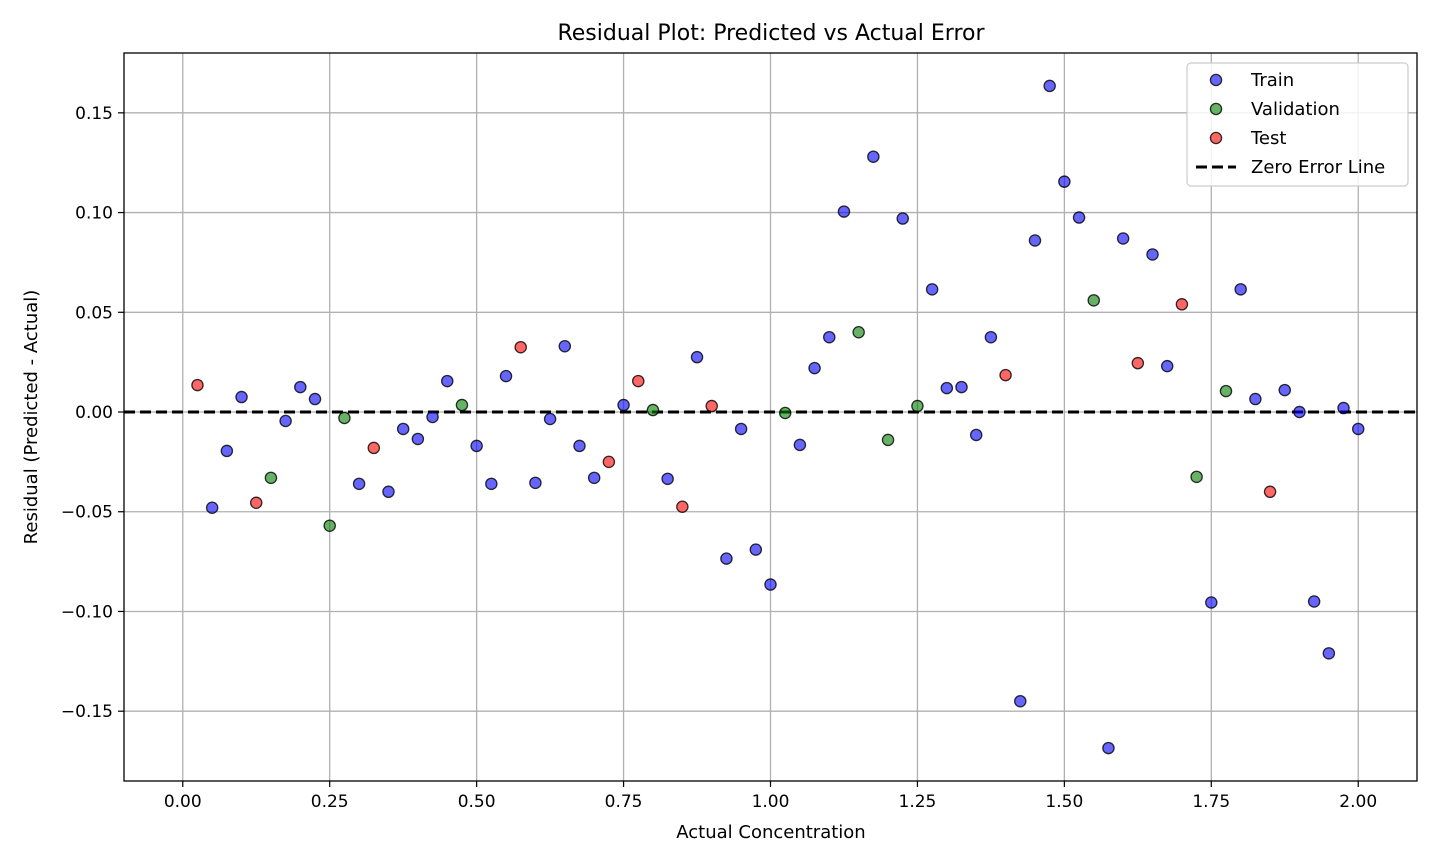 The width and height of the screenshot is (1440, 864). What do you see at coordinates (183, 802) in the screenshot?
I see `x-tick-label: 0.00` at bounding box center [183, 802].